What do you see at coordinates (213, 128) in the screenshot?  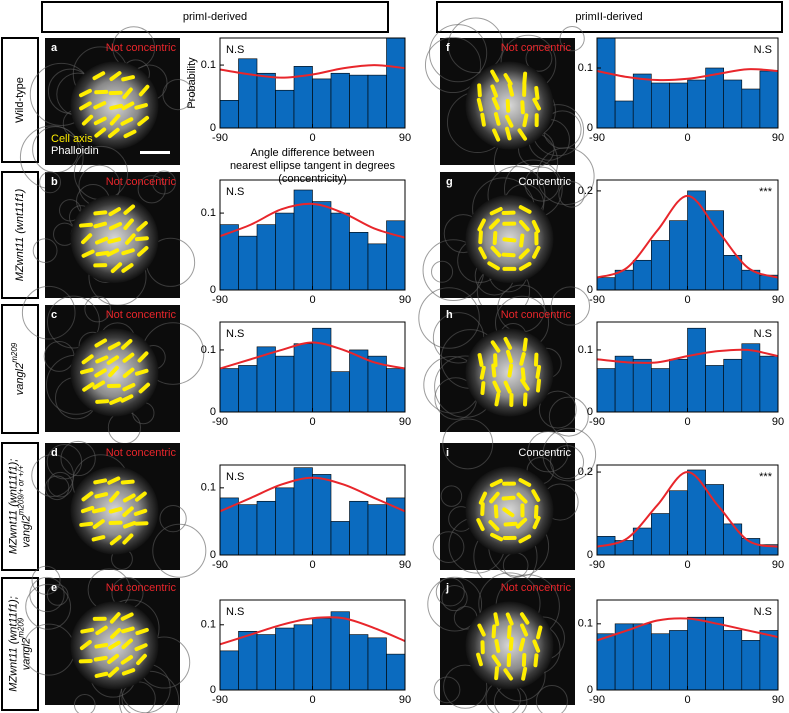 I see `y-tick-label: 0` at bounding box center [213, 128].